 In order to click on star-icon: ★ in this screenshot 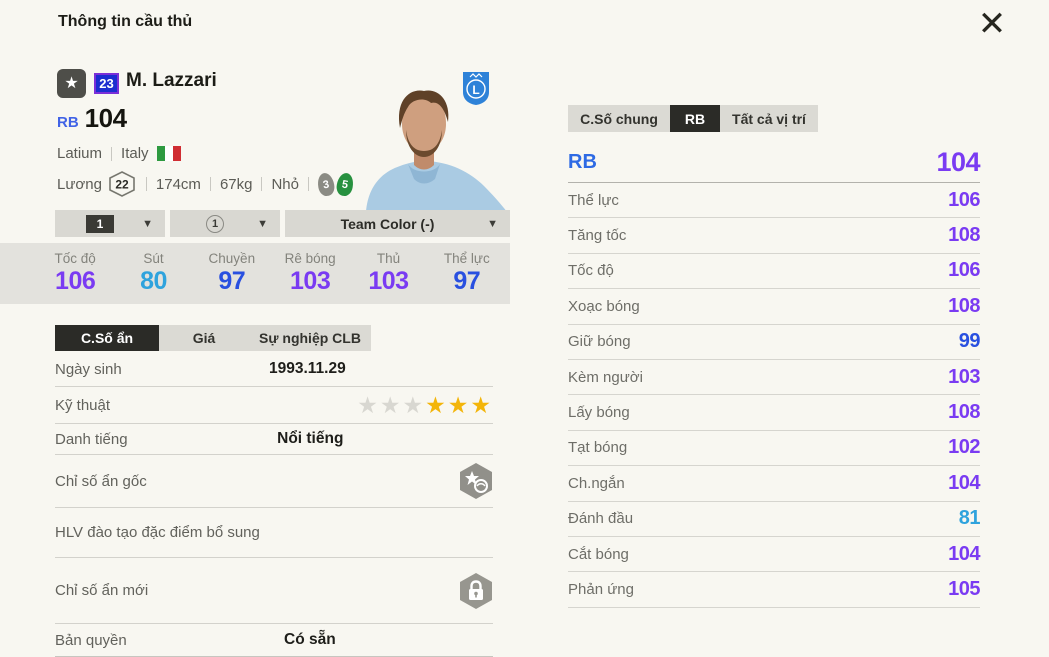, I will do `click(71, 83)`.